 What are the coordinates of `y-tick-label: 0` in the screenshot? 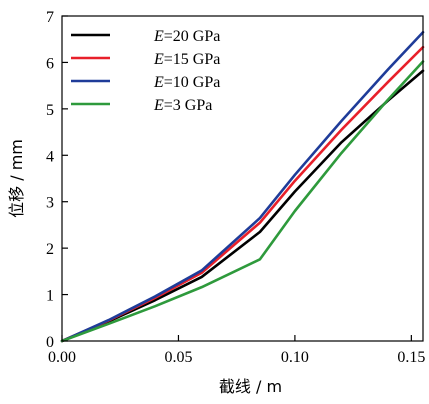 It's located at (50, 342).